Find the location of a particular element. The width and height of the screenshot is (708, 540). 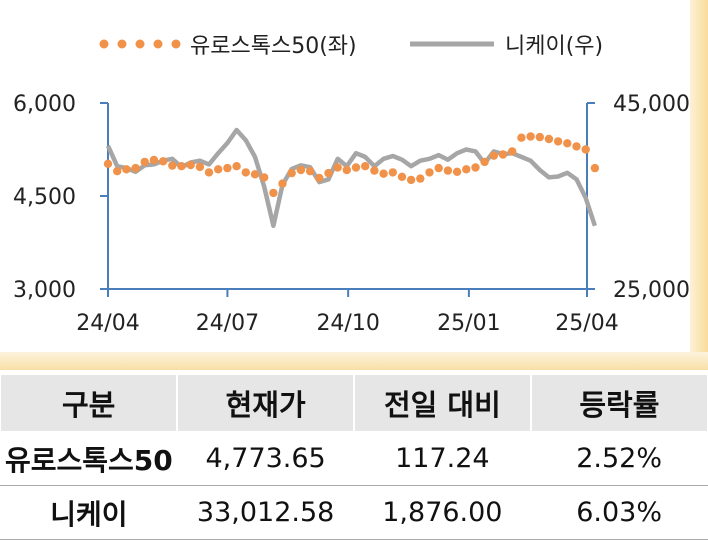

series-line-nikkei is located at coordinates (351, 178).